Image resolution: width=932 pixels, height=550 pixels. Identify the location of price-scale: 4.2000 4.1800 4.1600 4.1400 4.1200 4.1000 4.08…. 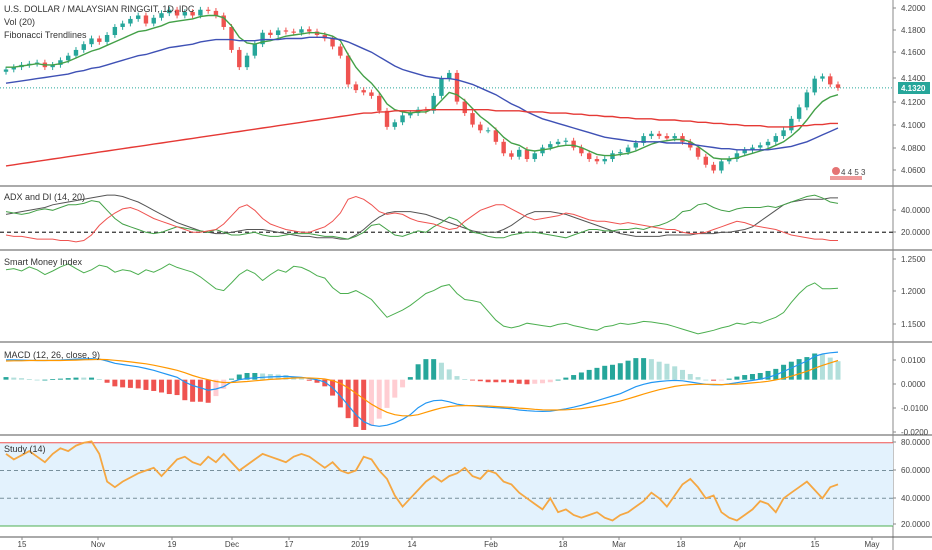
(911, 266).